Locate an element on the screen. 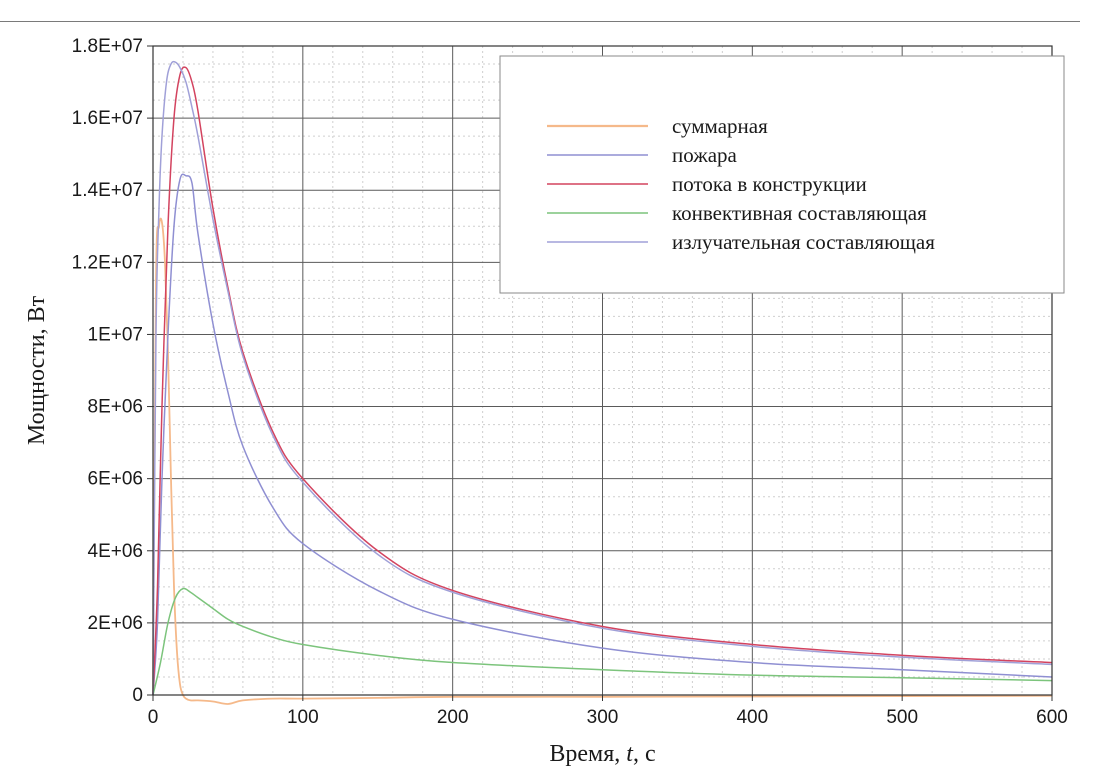 This screenshot has width=1100, height=777. y-axis-title: Мощности, Вт is located at coordinates (37, 370).